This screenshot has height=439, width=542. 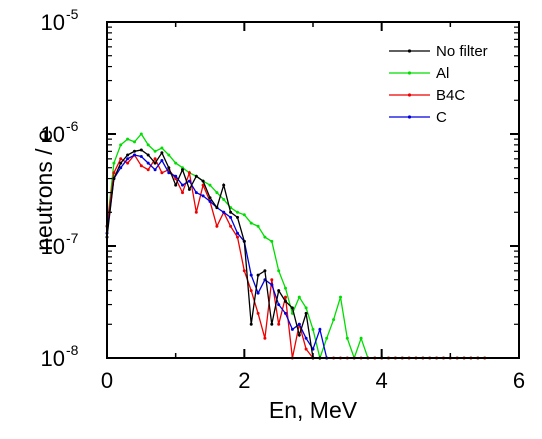 I want to click on x-axis-label: En, MeV, so click(x=313, y=410).